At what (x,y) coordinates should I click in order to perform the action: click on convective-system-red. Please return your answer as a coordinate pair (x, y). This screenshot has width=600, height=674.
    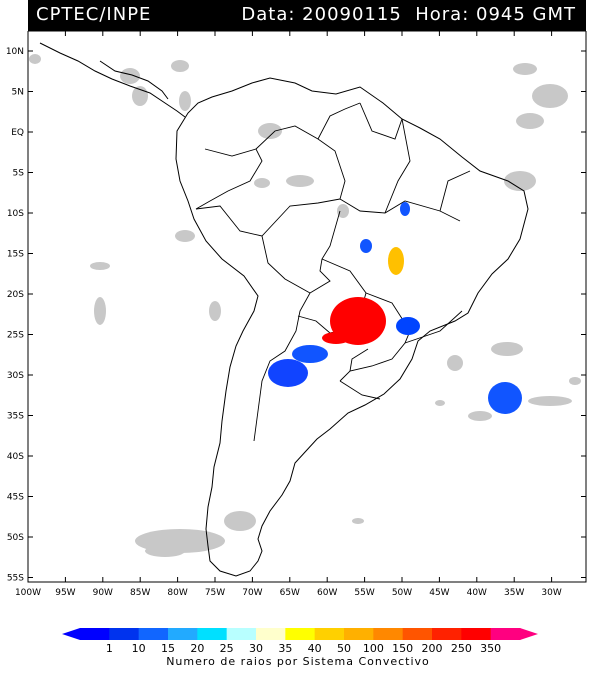
    Looking at the image, I should click on (358, 321).